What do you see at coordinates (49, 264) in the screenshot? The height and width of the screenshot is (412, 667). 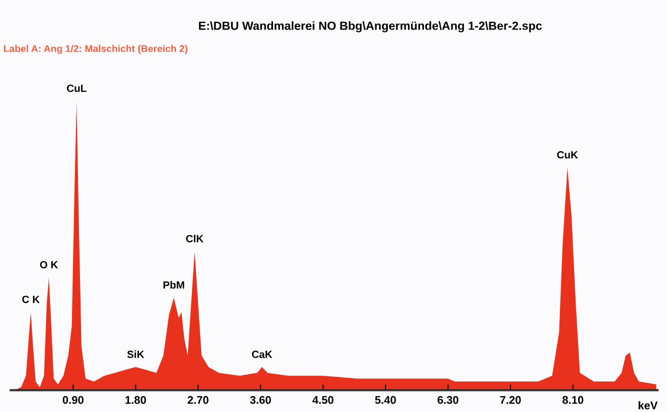 I see `annotation: O K` at bounding box center [49, 264].